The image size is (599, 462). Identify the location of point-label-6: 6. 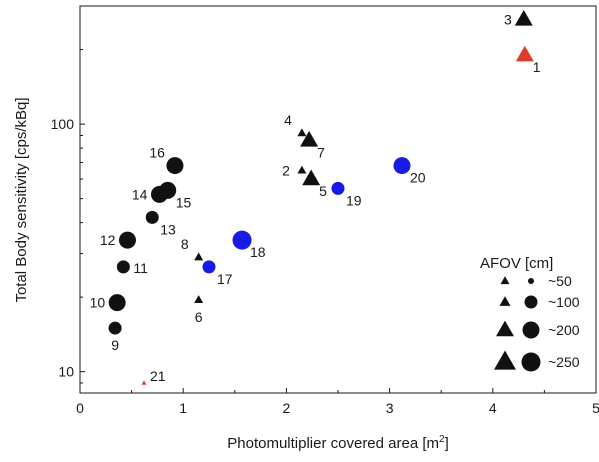
(199, 317).